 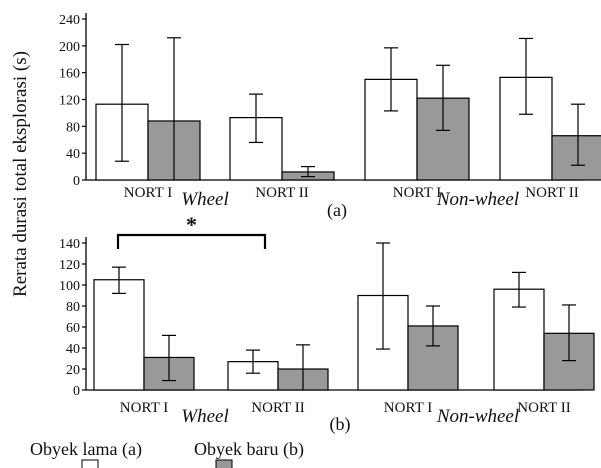 I want to click on group-label-b: Non-wheel, so click(x=477, y=416).